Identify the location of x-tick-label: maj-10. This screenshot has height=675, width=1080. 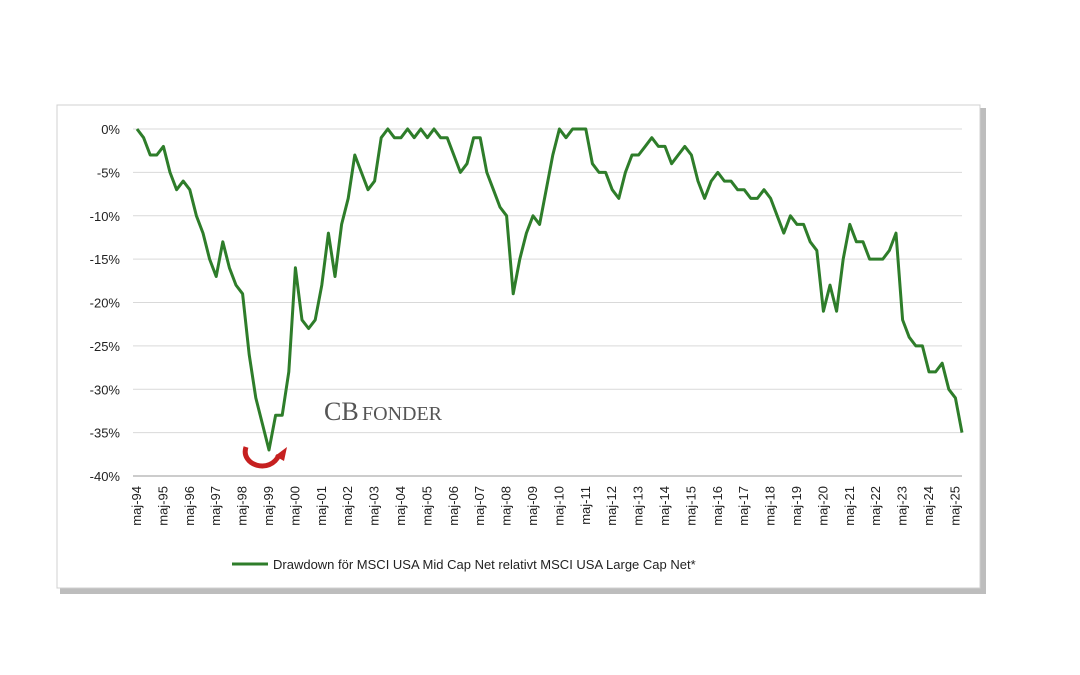
(558, 506).